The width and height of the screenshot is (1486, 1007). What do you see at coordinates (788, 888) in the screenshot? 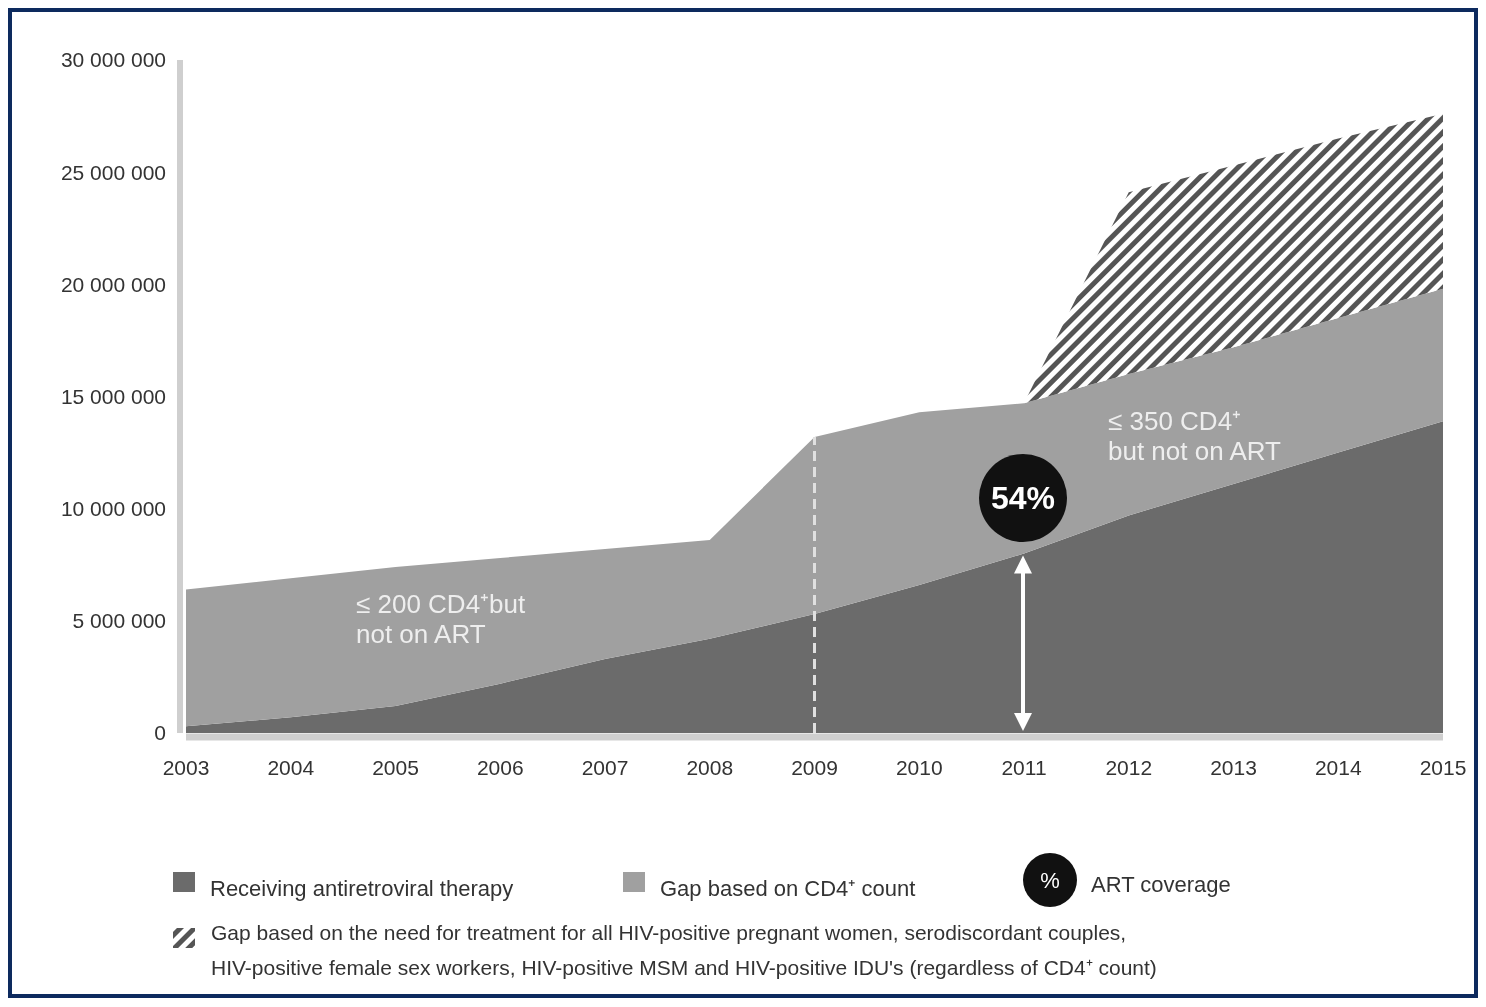
I see `legend-label: Gap based on CD4⁺ count` at bounding box center [788, 888].